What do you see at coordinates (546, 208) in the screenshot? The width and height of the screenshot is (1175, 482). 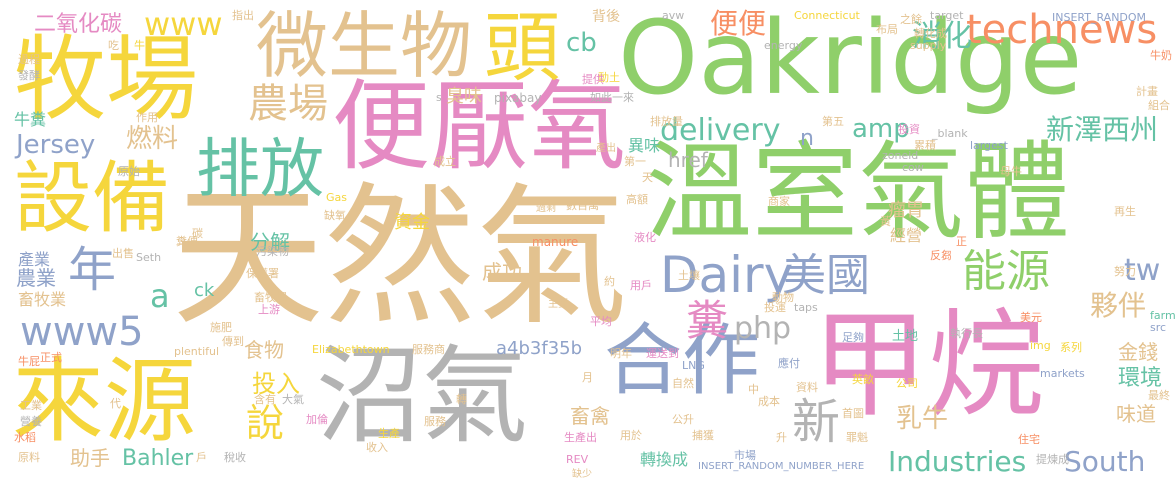 I see `word-guosheng: 過剩` at bounding box center [546, 208].